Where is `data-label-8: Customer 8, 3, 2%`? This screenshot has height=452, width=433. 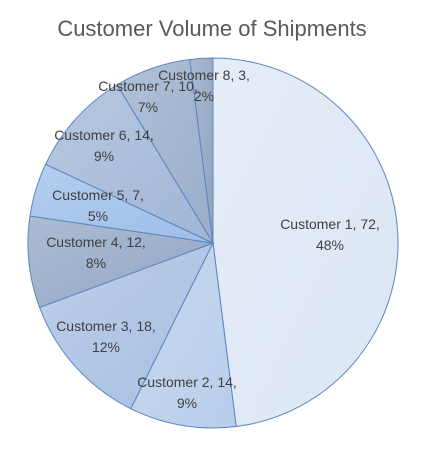
data-label-8: Customer 8, 3, 2% is located at coordinates (204, 85).